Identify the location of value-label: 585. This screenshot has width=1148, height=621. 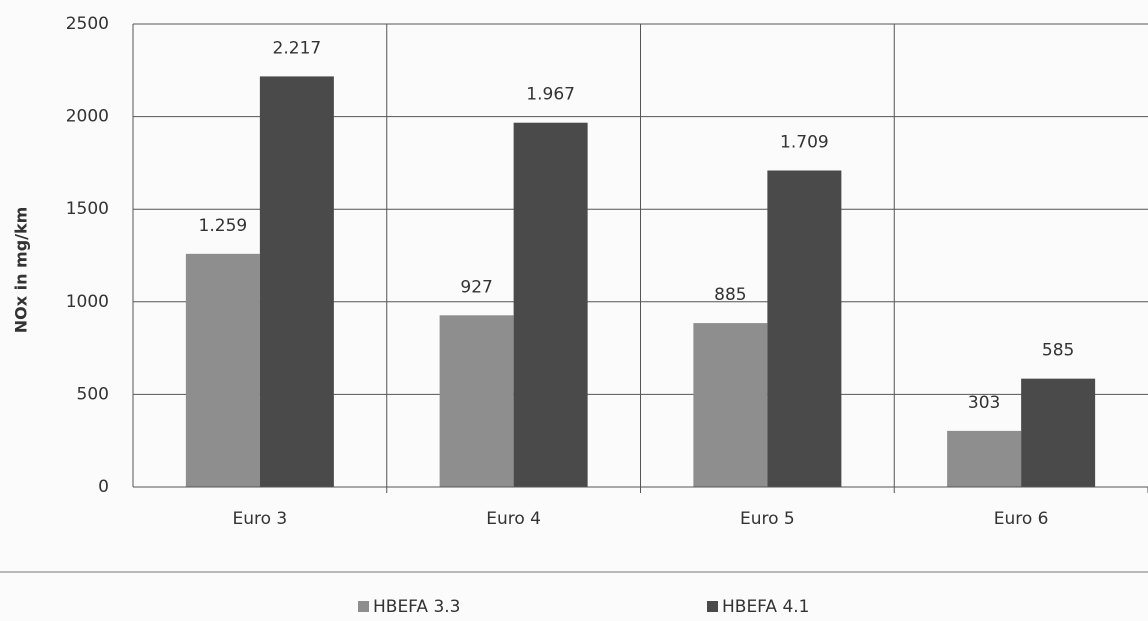
(1058, 351).